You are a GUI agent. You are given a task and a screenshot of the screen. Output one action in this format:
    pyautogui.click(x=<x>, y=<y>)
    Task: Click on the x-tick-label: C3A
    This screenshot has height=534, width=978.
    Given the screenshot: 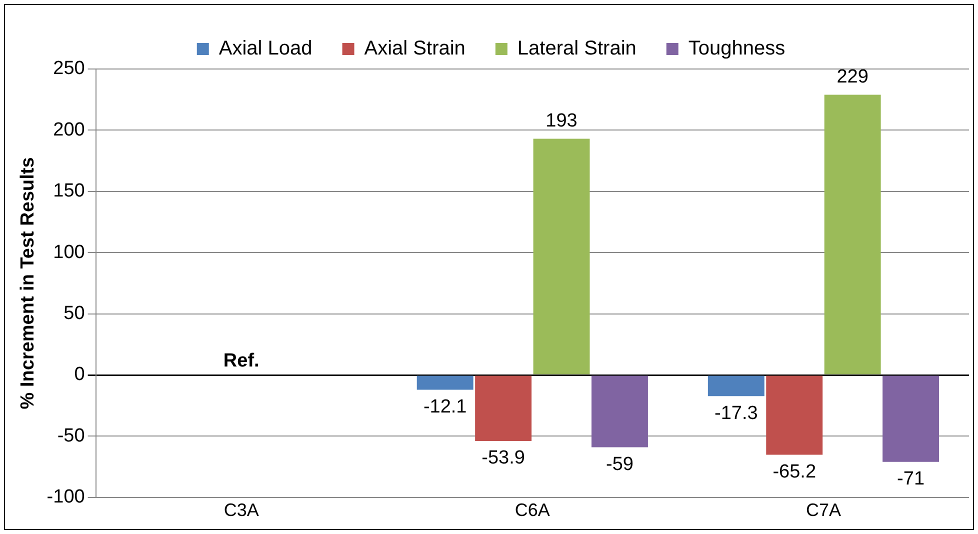 What is the action you would take?
    pyautogui.click(x=241, y=510)
    